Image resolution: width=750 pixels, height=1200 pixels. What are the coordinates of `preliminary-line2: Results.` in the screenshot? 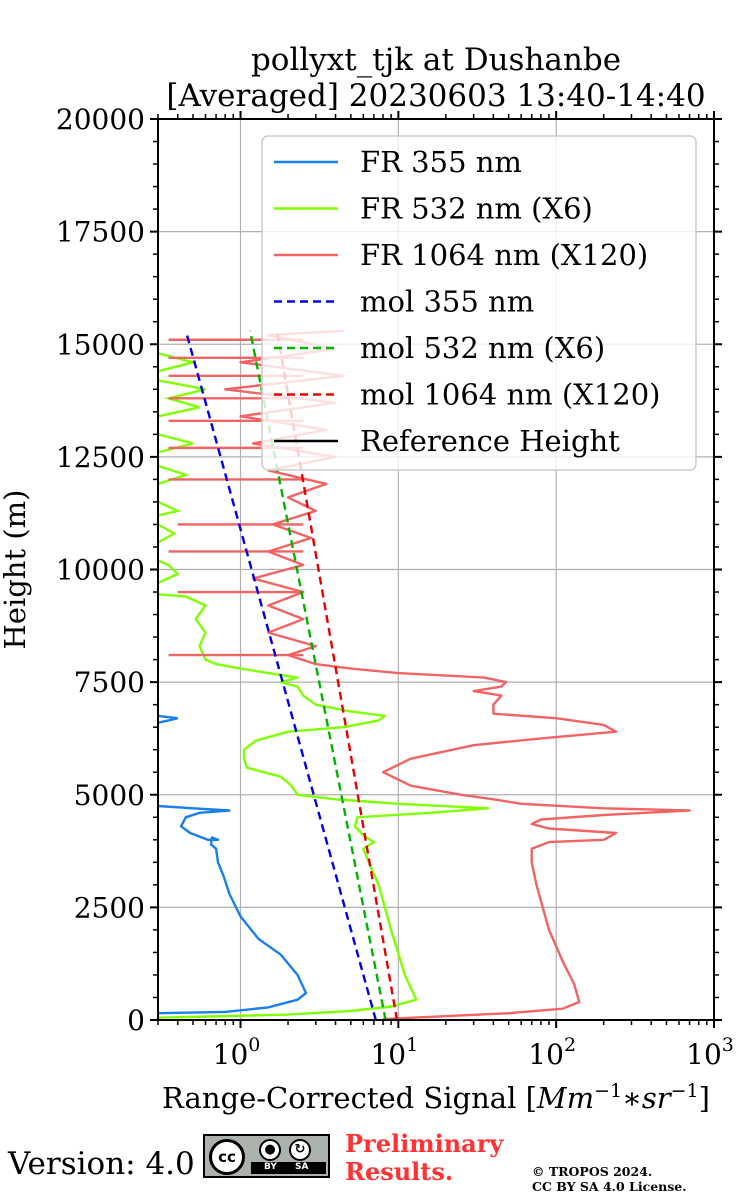 It's located at (399, 1171).